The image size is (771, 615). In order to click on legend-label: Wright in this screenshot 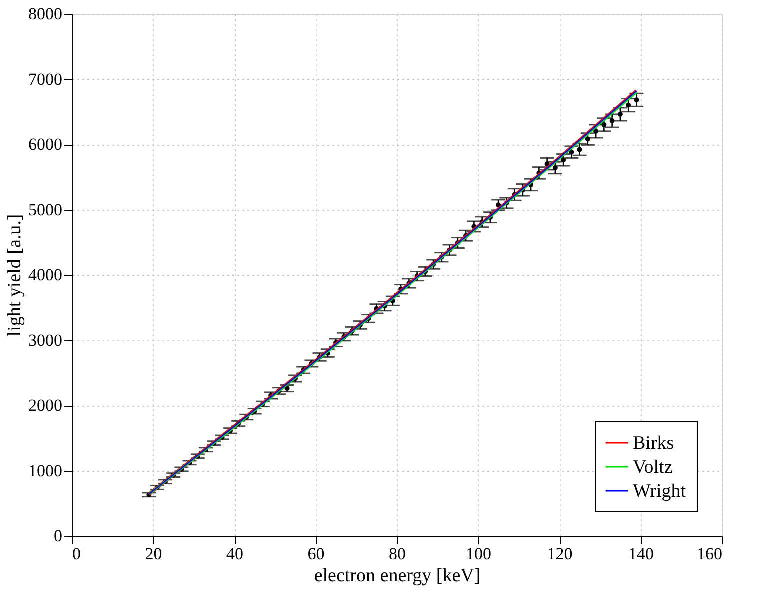, I will do `click(660, 491)`.